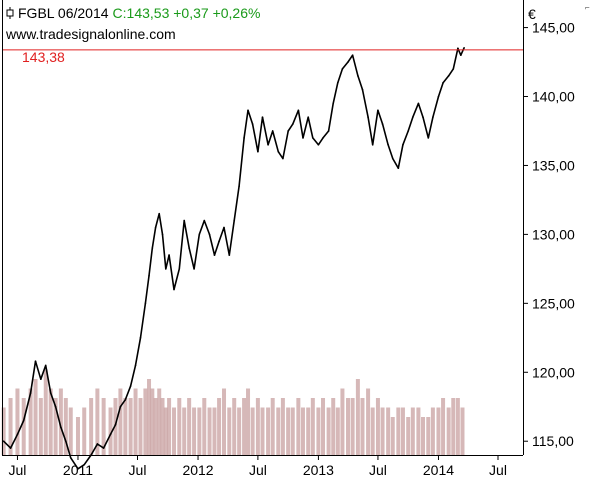 The width and height of the screenshot is (595, 480). What do you see at coordinates (43, 57) in the screenshot?
I see `reference-line-label: 143,38` at bounding box center [43, 57].